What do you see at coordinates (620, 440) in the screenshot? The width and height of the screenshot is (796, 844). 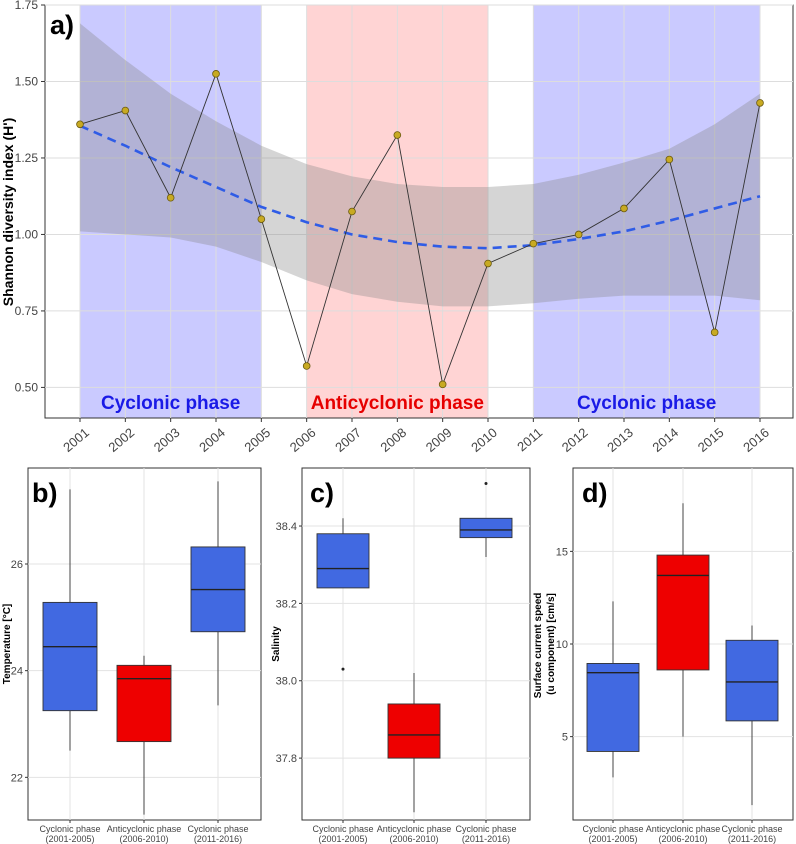 I see `x-tick-label-2013: 2013` at bounding box center [620, 440].